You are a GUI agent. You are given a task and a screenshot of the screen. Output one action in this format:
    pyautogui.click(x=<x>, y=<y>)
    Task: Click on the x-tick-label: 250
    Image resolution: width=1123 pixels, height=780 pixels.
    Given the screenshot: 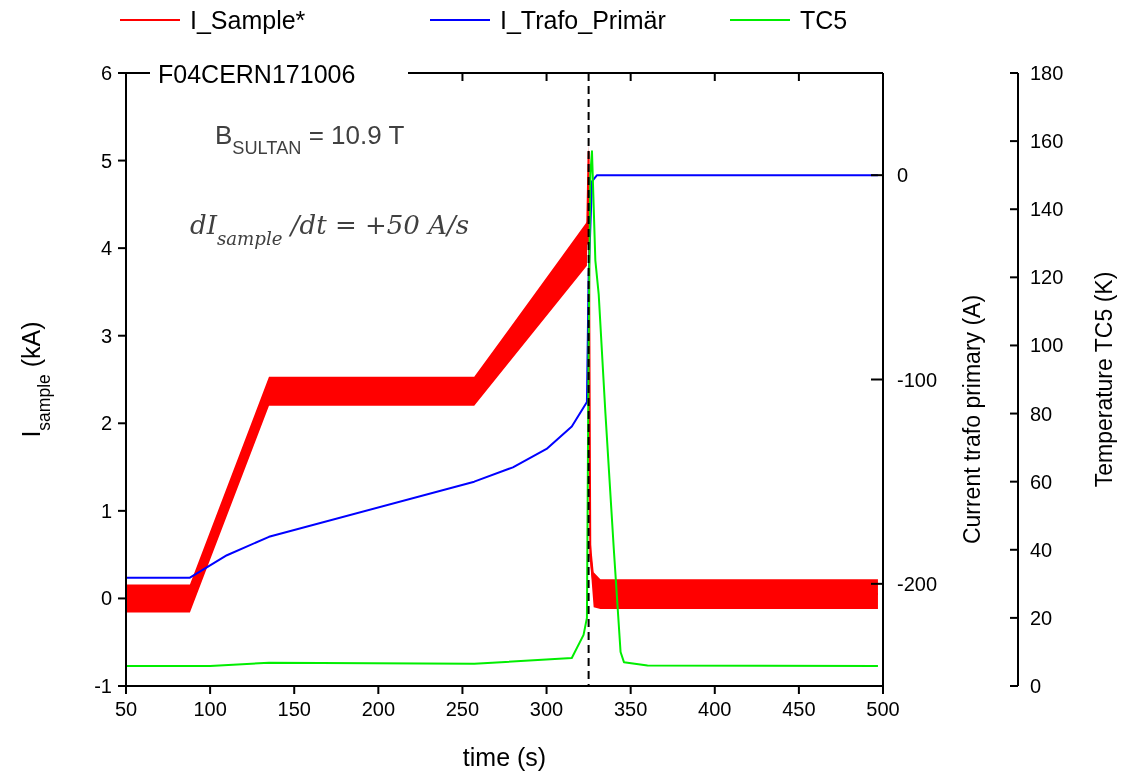 What is the action you would take?
    pyautogui.click(x=462, y=709)
    